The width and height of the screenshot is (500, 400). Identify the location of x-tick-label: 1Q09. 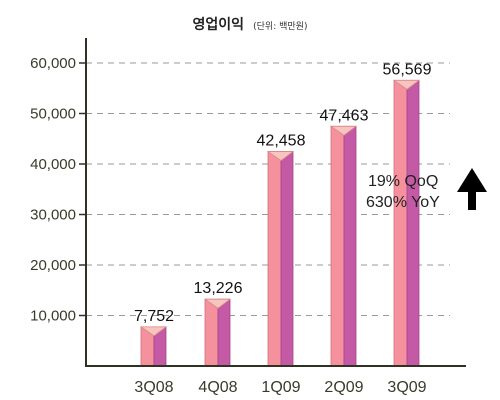
(280, 387).